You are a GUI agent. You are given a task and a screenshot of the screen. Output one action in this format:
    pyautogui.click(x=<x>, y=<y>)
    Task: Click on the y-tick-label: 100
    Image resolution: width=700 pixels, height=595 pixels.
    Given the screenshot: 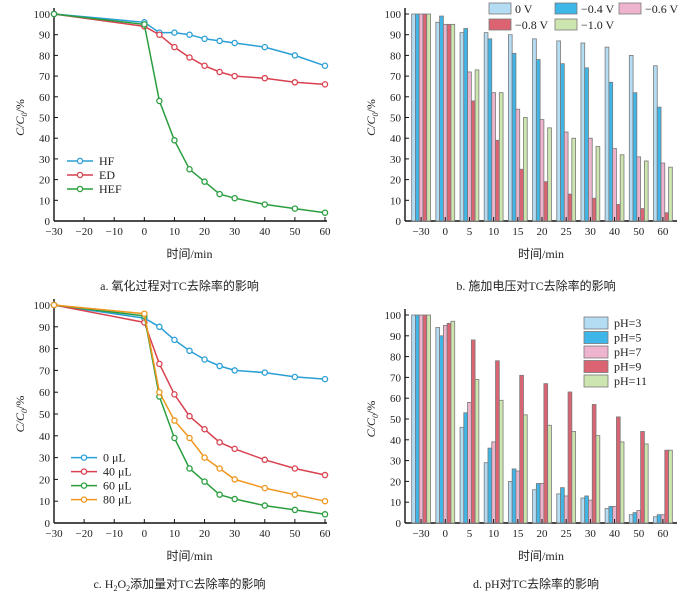 What is the action you would take?
    pyautogui.click(x=393, y=15)
    